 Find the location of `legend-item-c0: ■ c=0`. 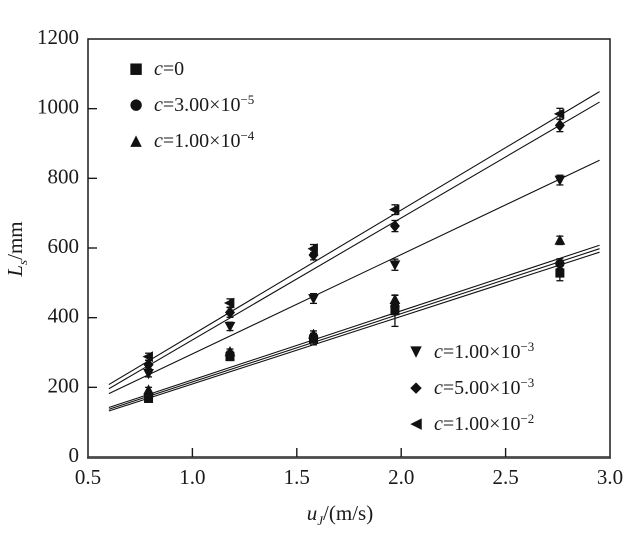

legend-item-c0: ■ c=0 is located at coordinates (190, 68).